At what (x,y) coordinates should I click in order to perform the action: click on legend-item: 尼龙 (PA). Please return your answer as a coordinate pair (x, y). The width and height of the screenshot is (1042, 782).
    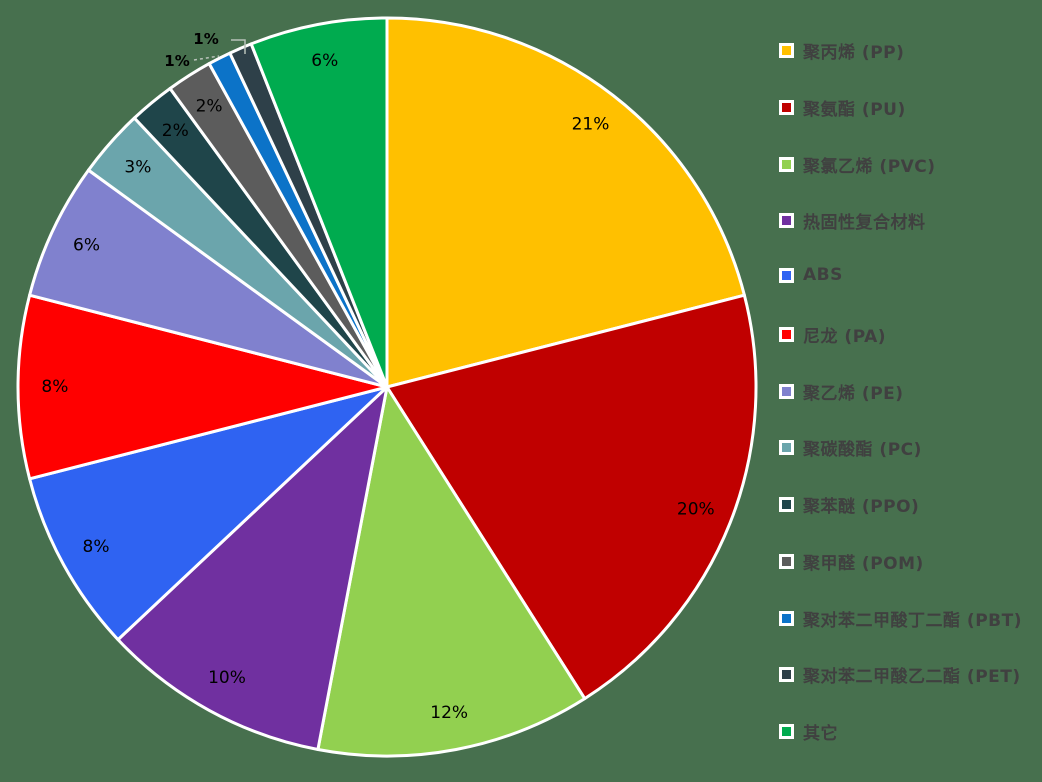
    Looking at the image, I should click on (832, 334).